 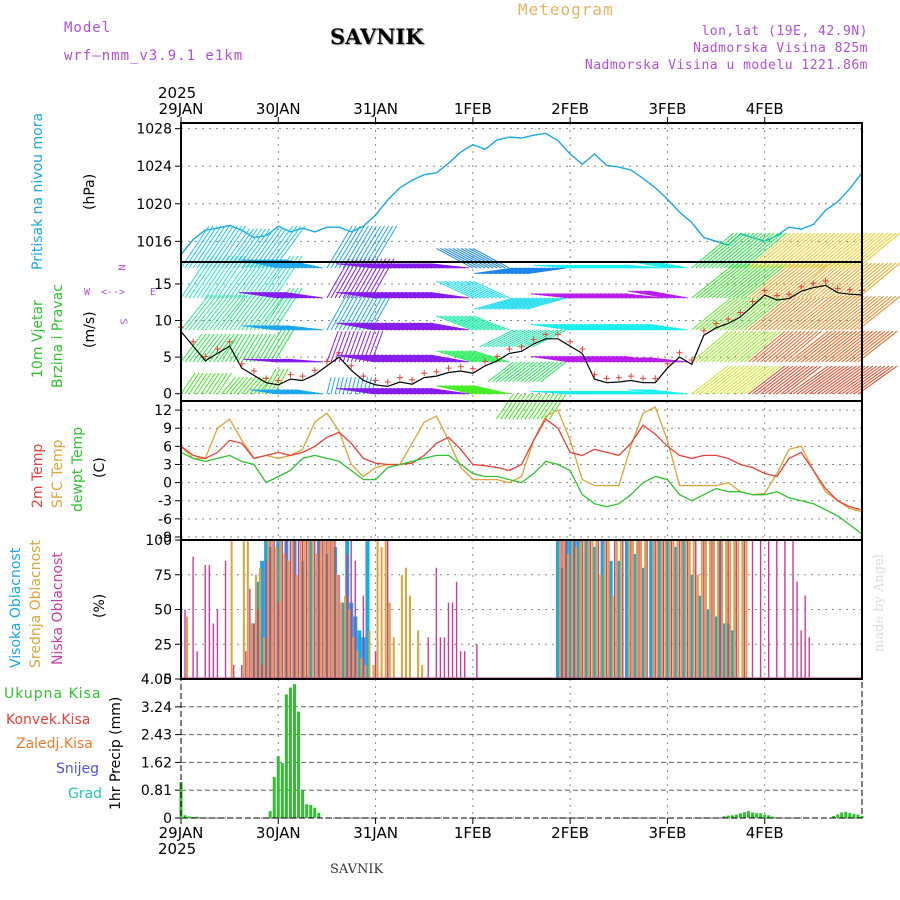 What do you see at coordinates (667, 109) in the screenshot?
I see `x-tick-label-top: 3FEB` at bounding box center [667, 109].